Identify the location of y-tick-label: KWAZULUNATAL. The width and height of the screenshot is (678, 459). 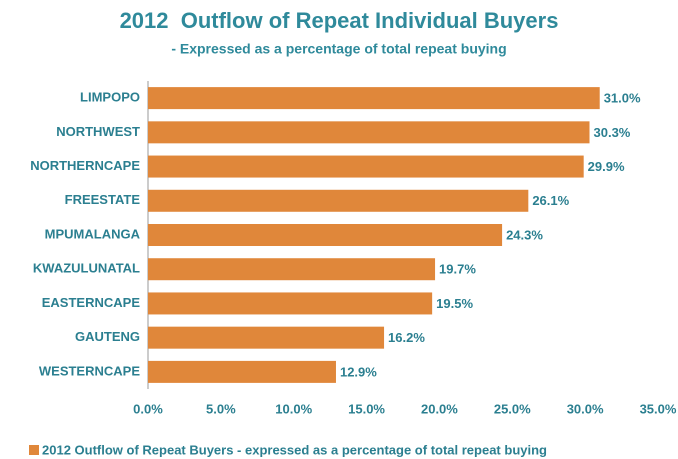
(86, 268).